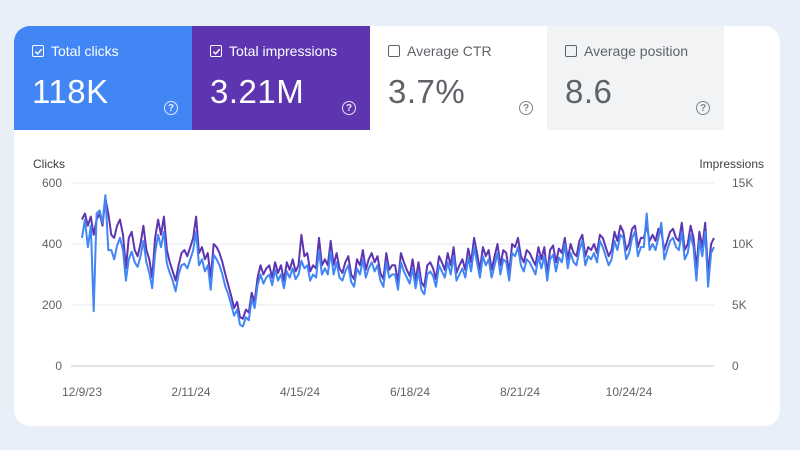  Describe the element at coordinates (742, 274) in the screenshot. I see `right-axis-ticks: 0 5K 10K 15K` at that location.